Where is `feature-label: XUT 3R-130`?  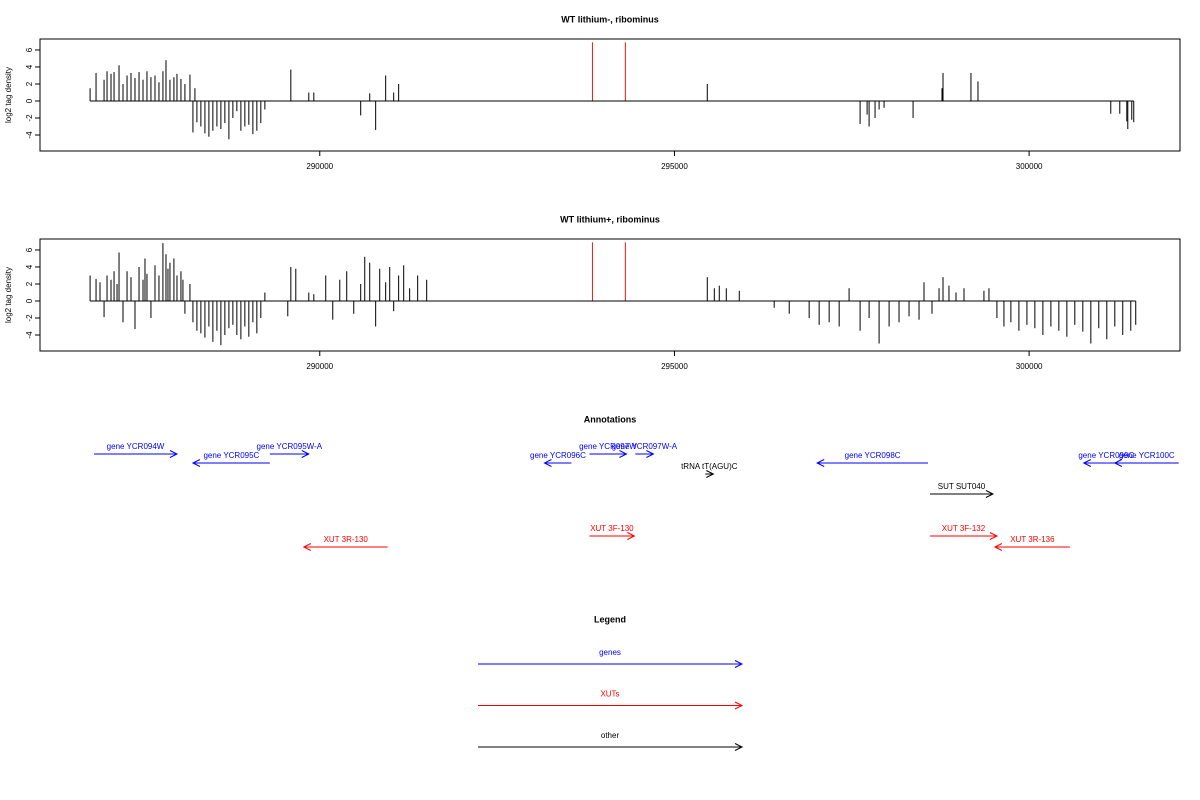 feature-label: XUT 3R-130 is located at coordinates (346, 539).